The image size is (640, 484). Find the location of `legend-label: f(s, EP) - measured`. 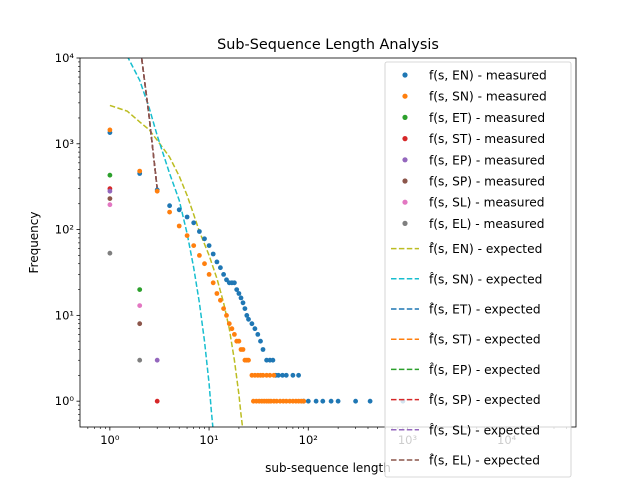

legend-label: f(s, EP) - measured is located at coordinates (487, 160).